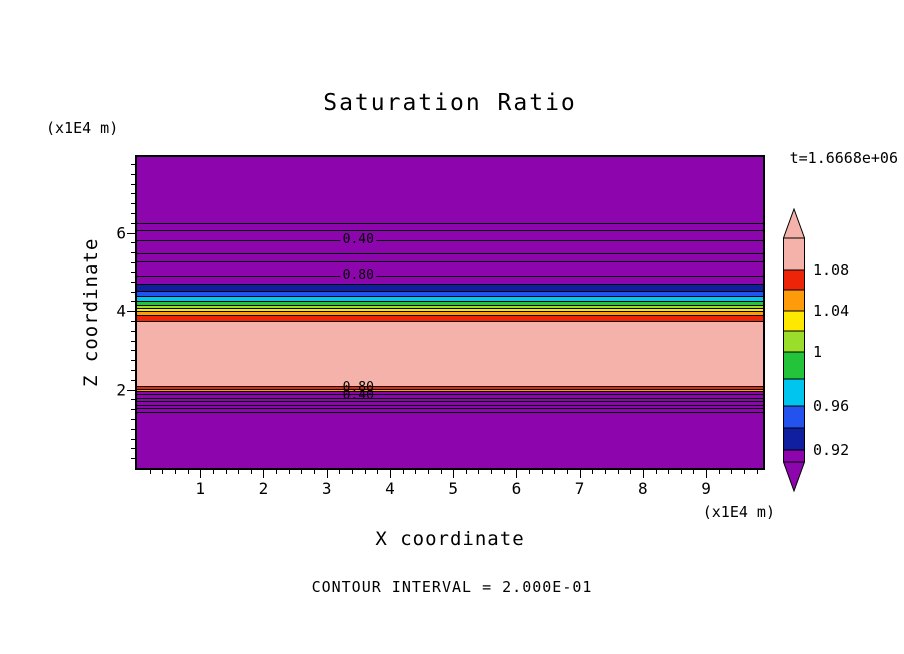  Describe the element at coordinates (579, 488) in the screenshot. I see `x-tick-label: 7` at that location.